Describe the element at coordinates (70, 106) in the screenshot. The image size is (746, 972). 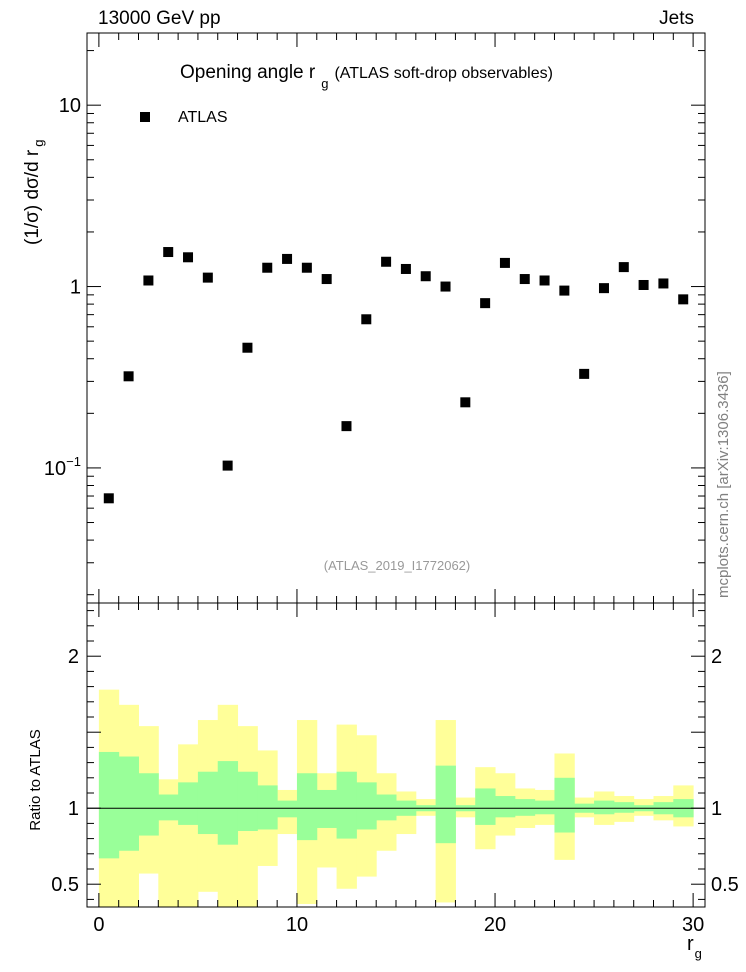
I see `main-ytick-label: 10` at that location.